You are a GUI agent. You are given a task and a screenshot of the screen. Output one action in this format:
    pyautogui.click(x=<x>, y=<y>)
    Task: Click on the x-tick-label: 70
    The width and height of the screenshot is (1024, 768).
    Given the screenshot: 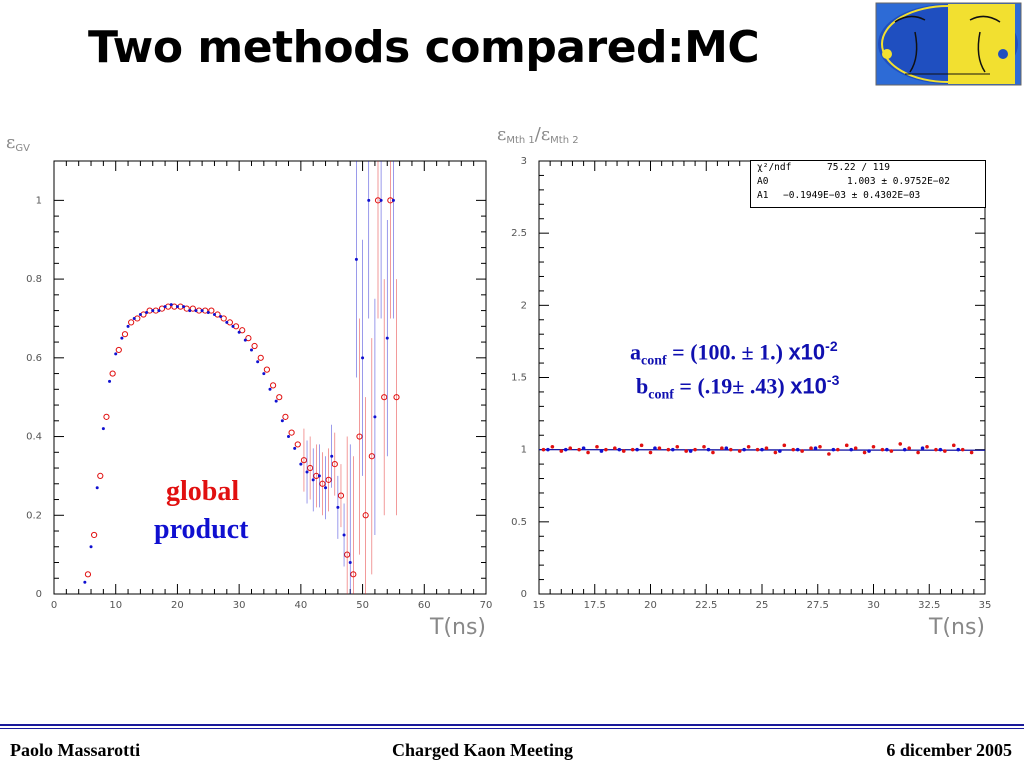 What is the action you would take?
    pyautogui.click(x=486, y=605)
    